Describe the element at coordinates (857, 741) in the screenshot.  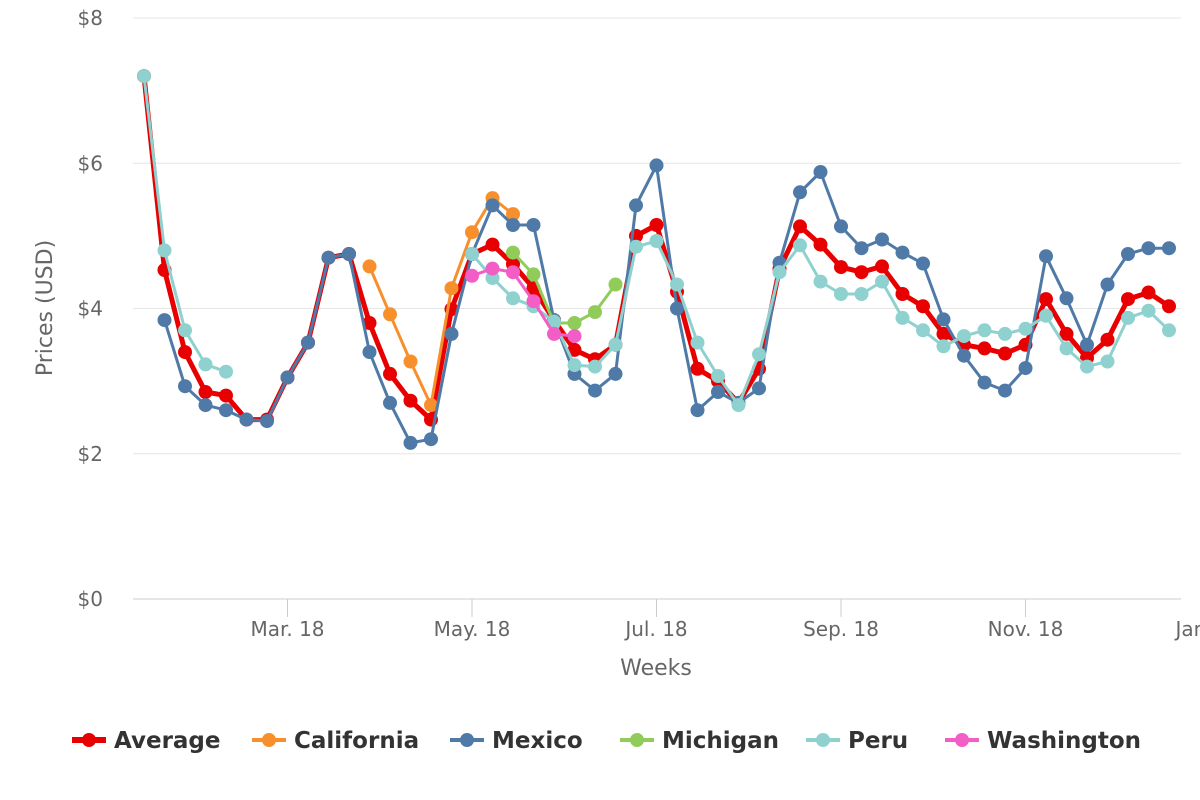
I see `legend-item-peru: Peru` at that location.